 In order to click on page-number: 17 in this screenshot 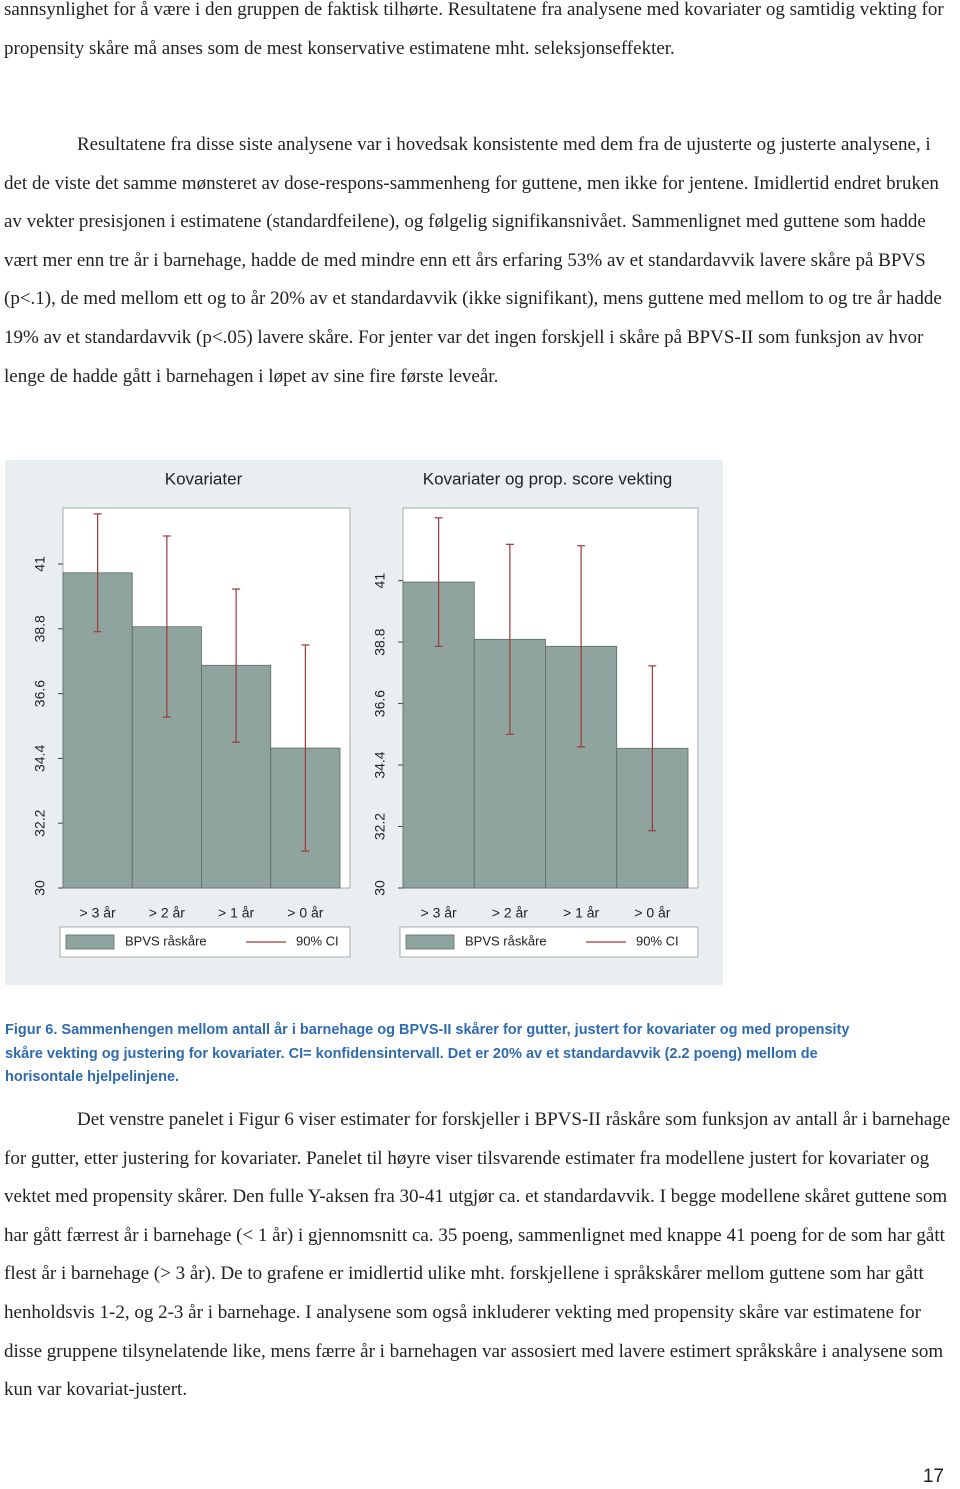, I will do `click(933, 1476)`.